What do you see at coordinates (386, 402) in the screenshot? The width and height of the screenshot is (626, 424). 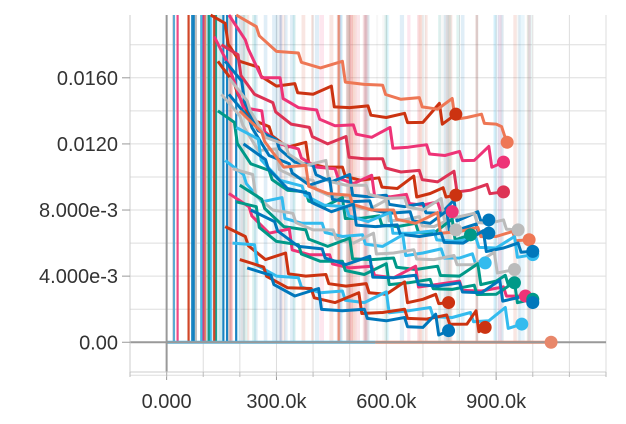 I see `x-tick-label: 600.0k` at bounding box center [386, 402].